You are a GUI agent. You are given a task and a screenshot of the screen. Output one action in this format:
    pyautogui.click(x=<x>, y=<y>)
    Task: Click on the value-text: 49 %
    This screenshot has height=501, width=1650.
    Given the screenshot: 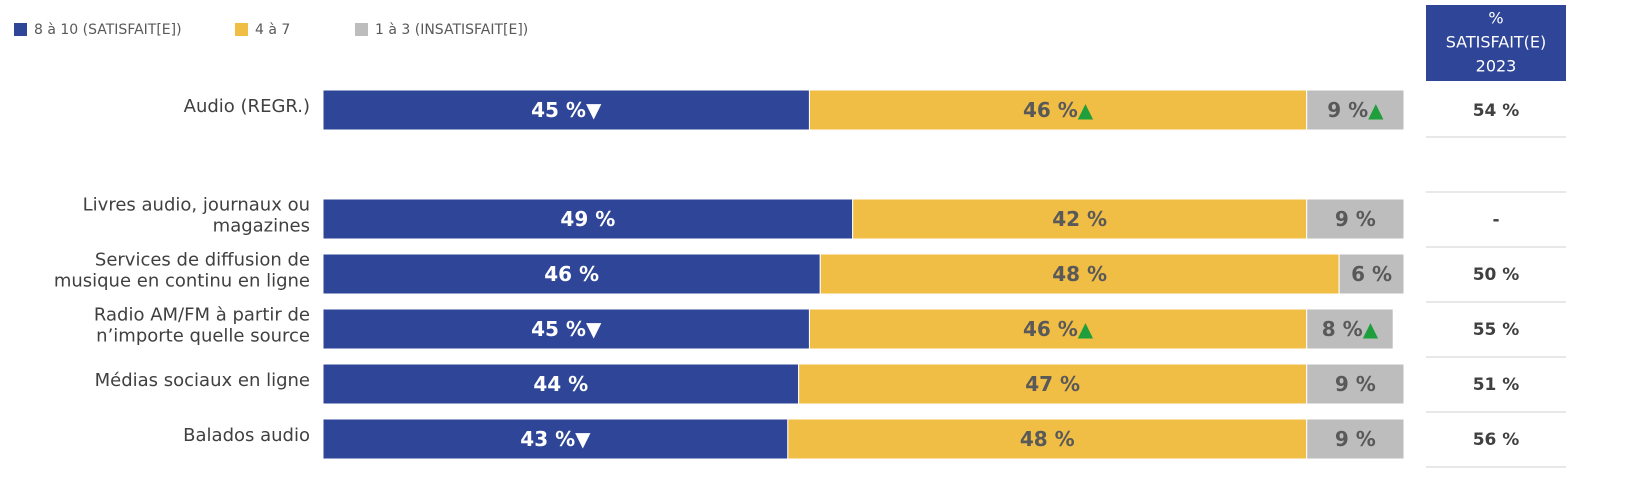 What is the action you would take?
    pyautogui.click(x=587, y=219)
    